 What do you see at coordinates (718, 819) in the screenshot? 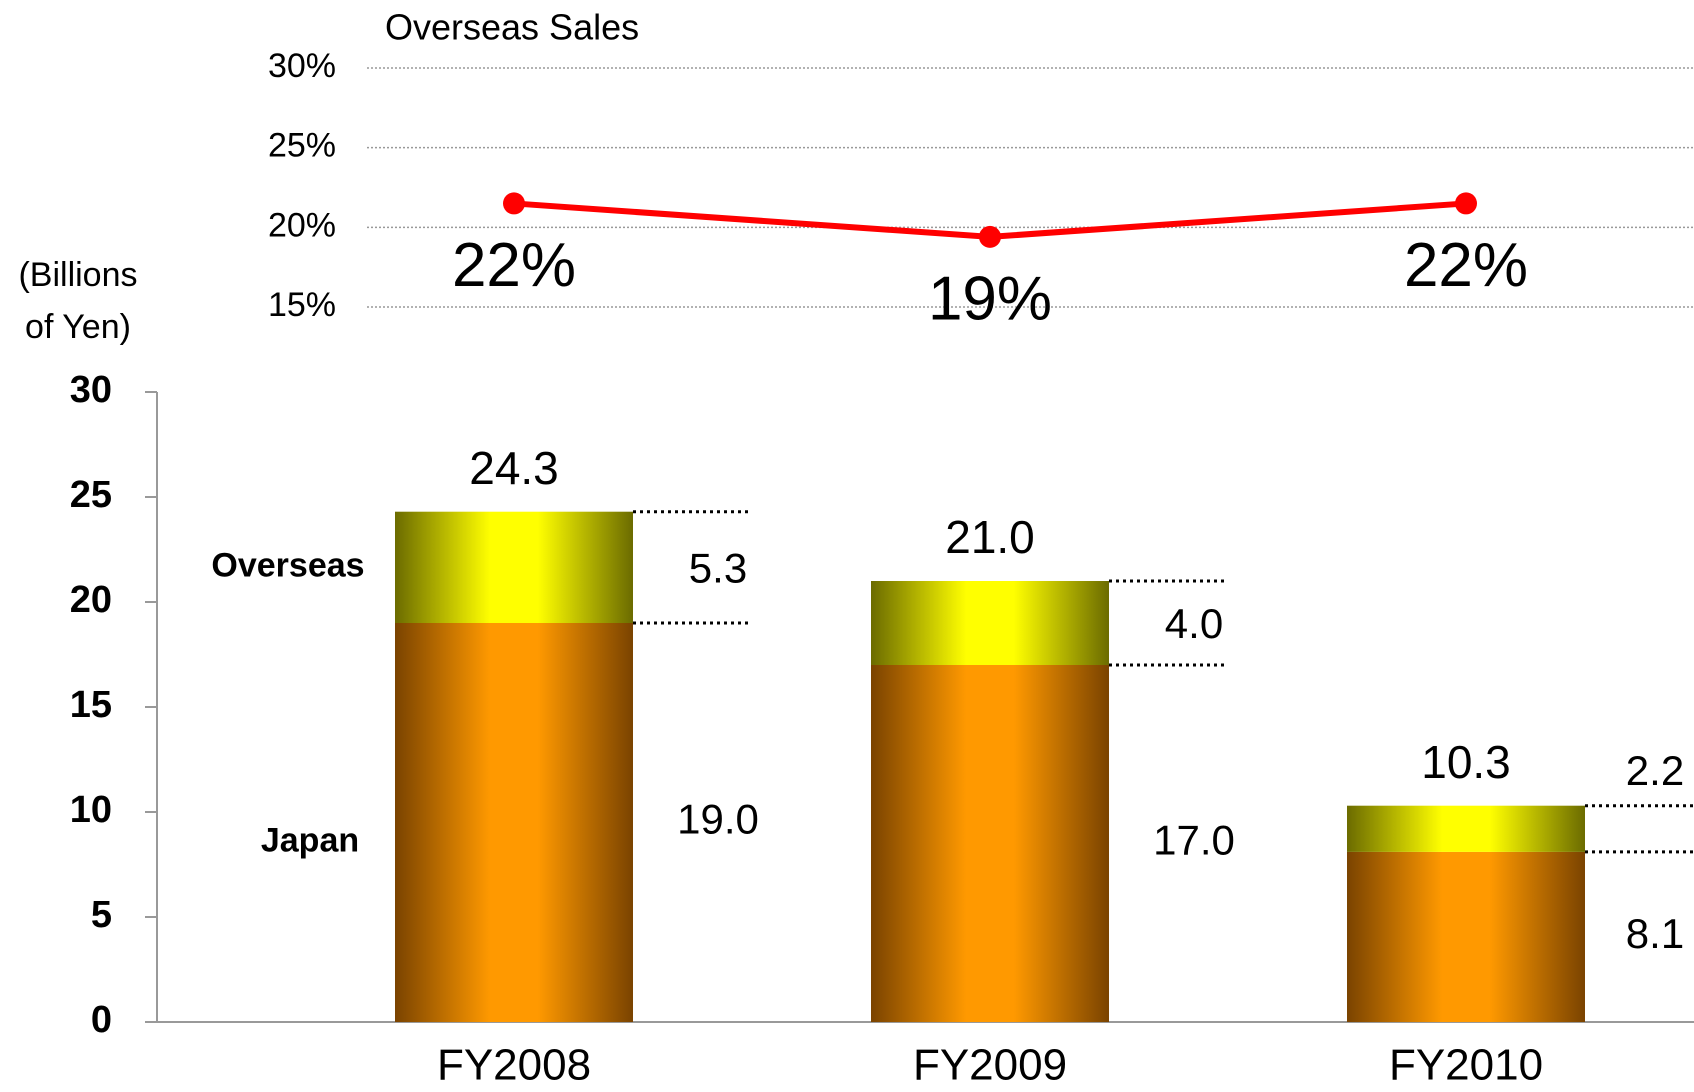
I see `data-label: 19.0` at bounding box center [718, 819].